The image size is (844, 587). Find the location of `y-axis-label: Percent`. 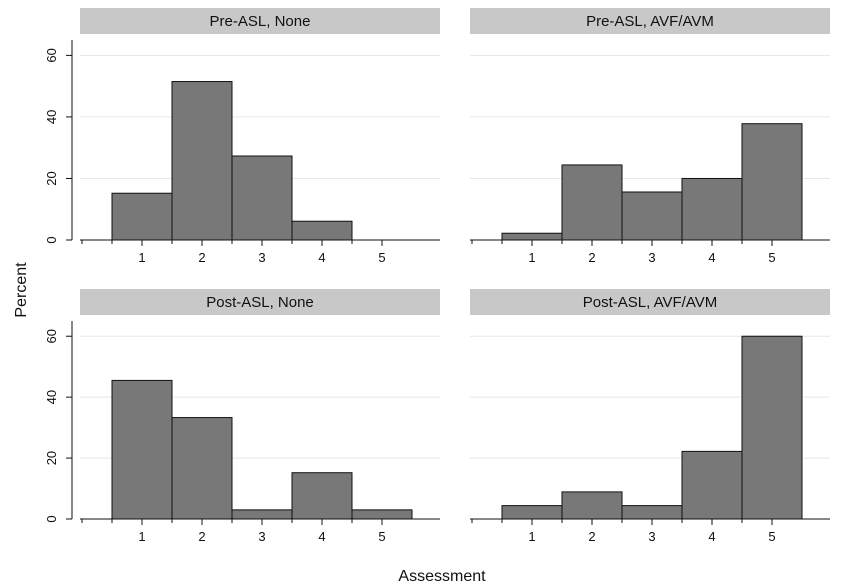

y-axis-label: Percent is located at coordinates (21, 290).